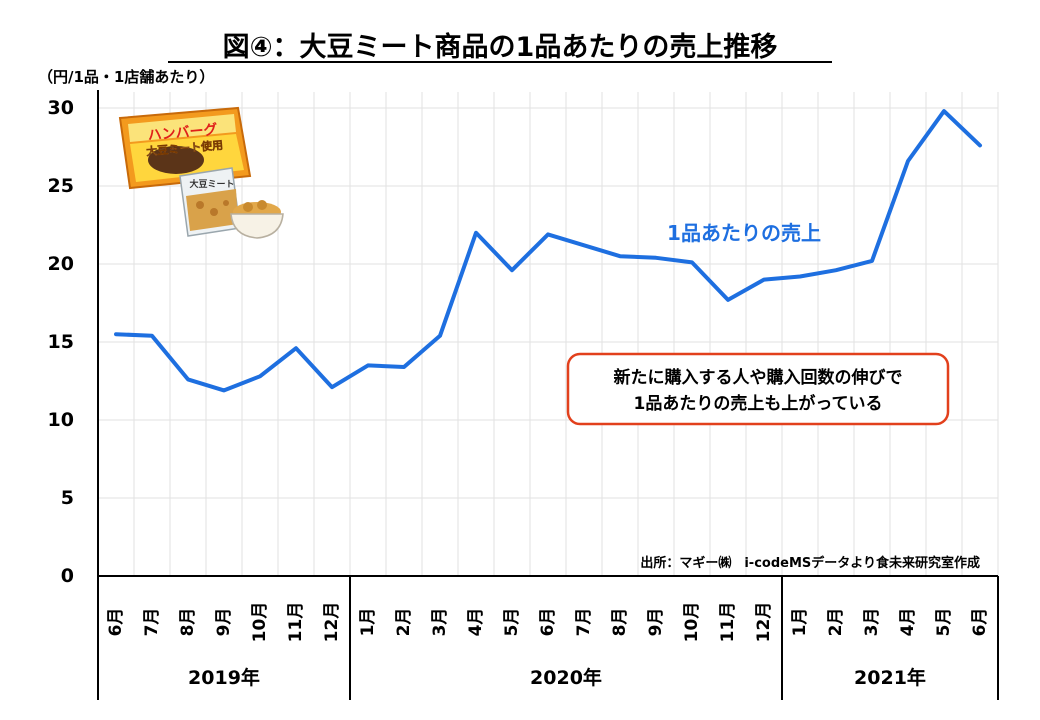 The height and width of the screenshot is (720, 1040). Describe the element at coordinates (61, 264) in the screenshot. I see `y-tick-label: 20` at that location.